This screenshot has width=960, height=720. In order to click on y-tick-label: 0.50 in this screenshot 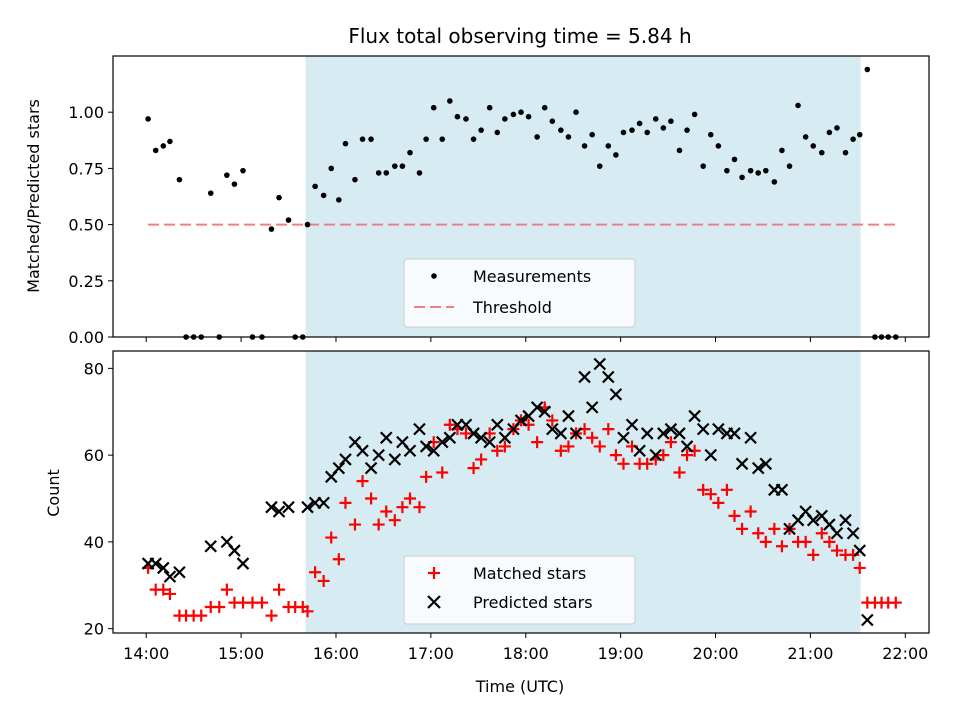, I will do `click(86, 225)`.